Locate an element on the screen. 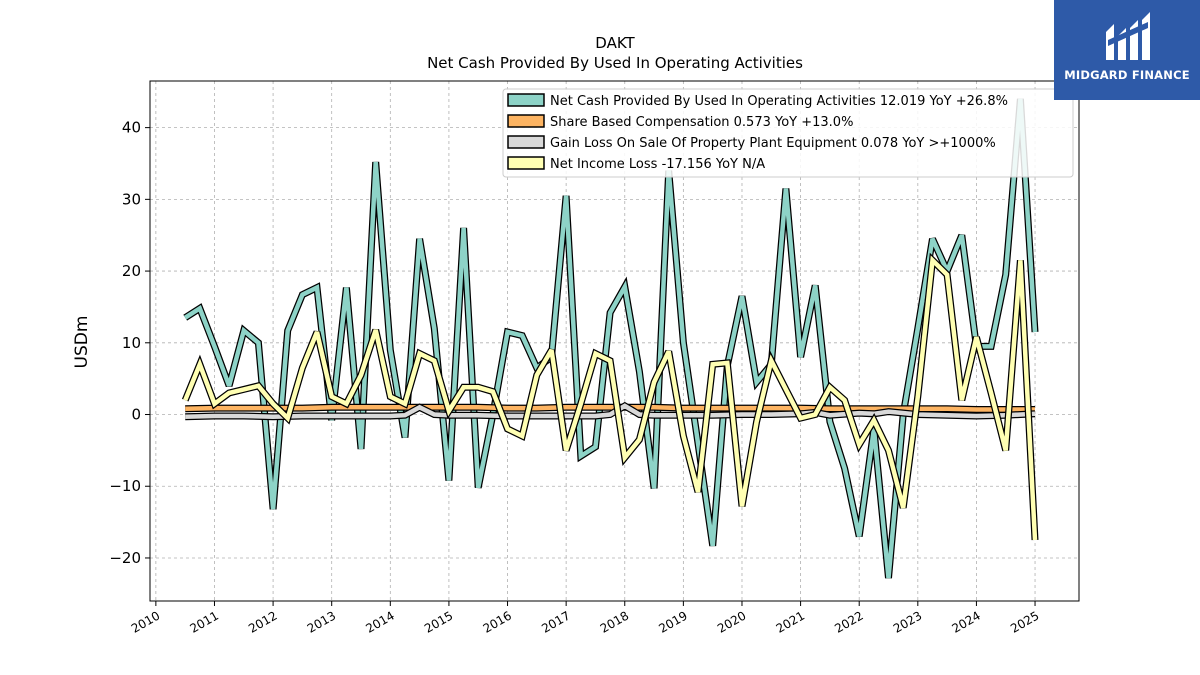 This screenshot has height=675, width=1200. x-tick-label: 2013 is located at coordinates (321, 621).